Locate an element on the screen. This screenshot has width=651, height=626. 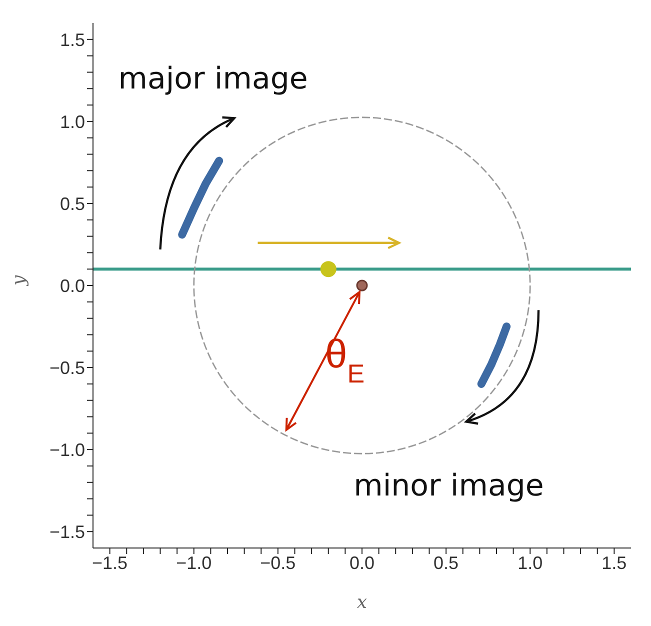
y-tick-label: 1.5 is located at coordinates (72, 40).